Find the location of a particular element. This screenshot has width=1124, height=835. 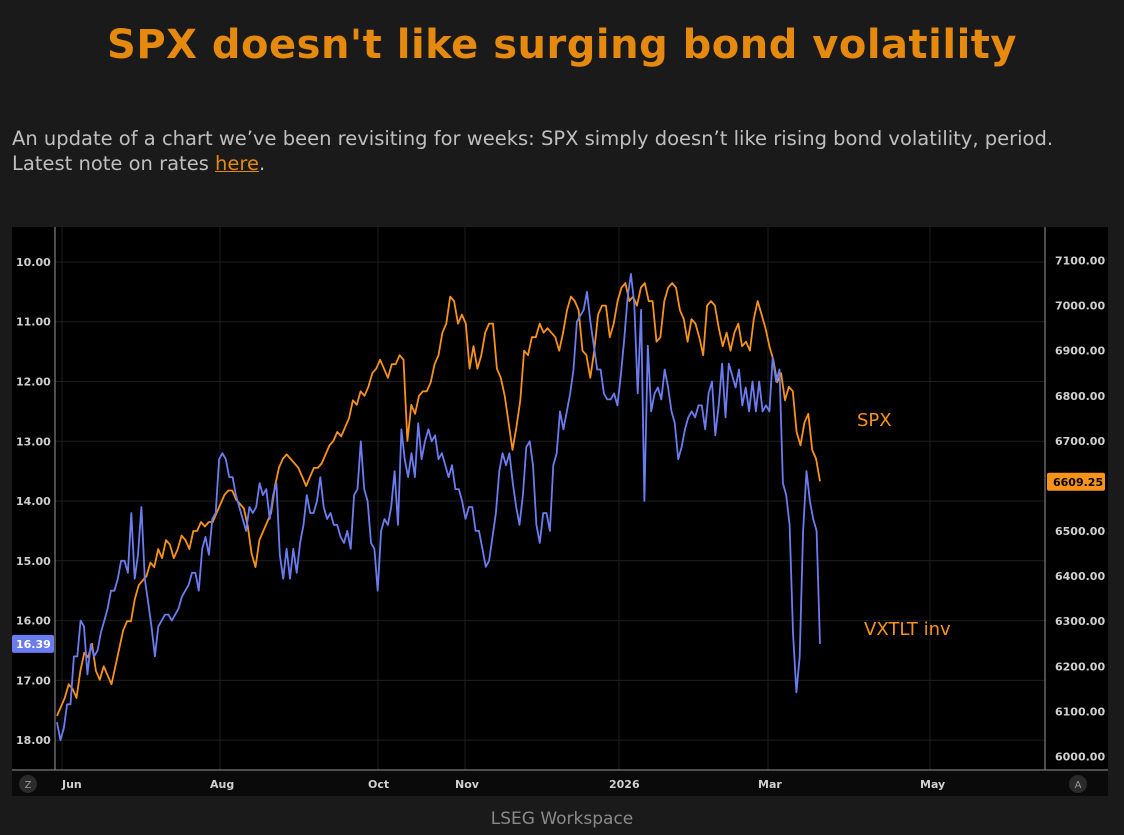

zoom-label: Z is located at coordinates (28, 785).